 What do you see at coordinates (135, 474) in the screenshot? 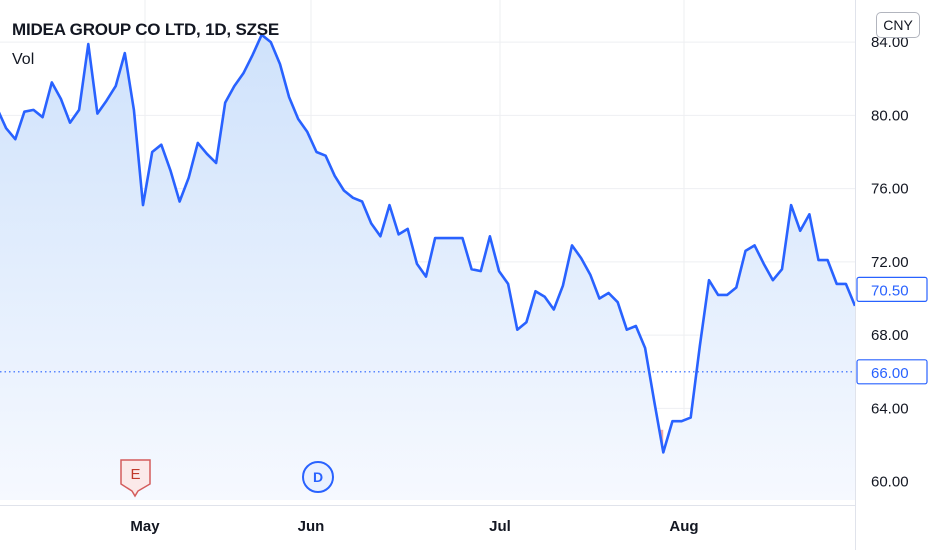
I see `earnings-marker-label: E` at bounding box center [135, 474].